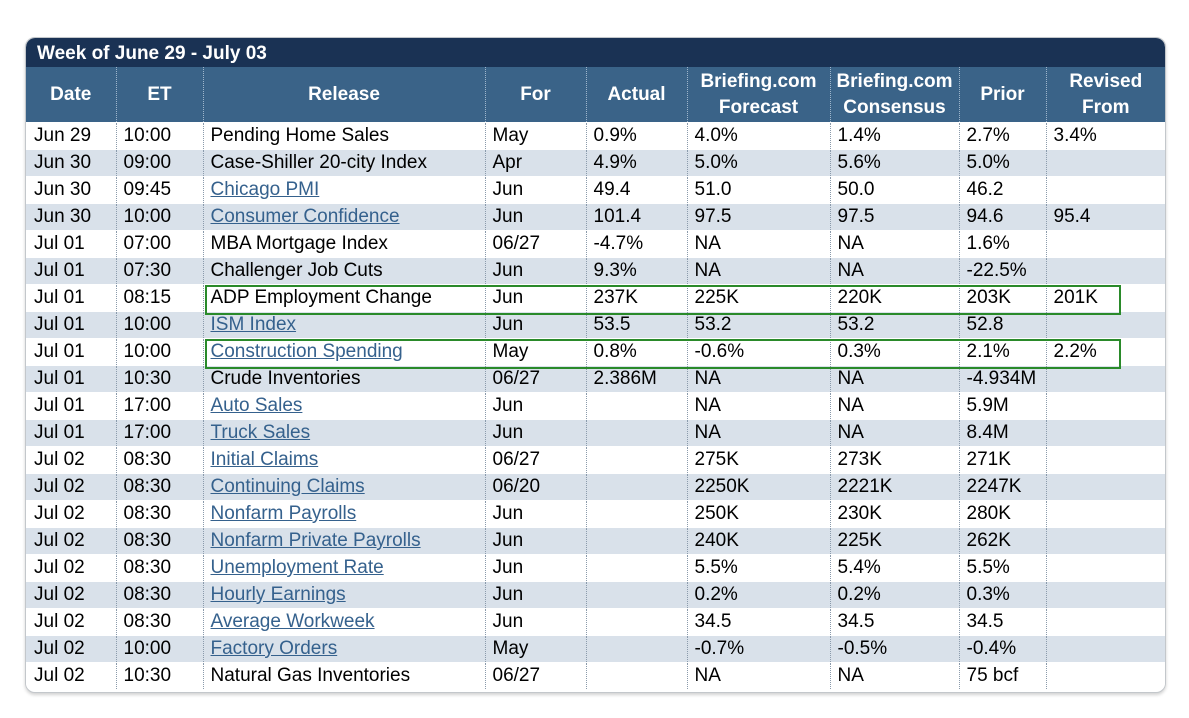  Describe the element at coordinates (343, 136) in the screenshot. I see `cell-release: Pending Home Sales` at that location.